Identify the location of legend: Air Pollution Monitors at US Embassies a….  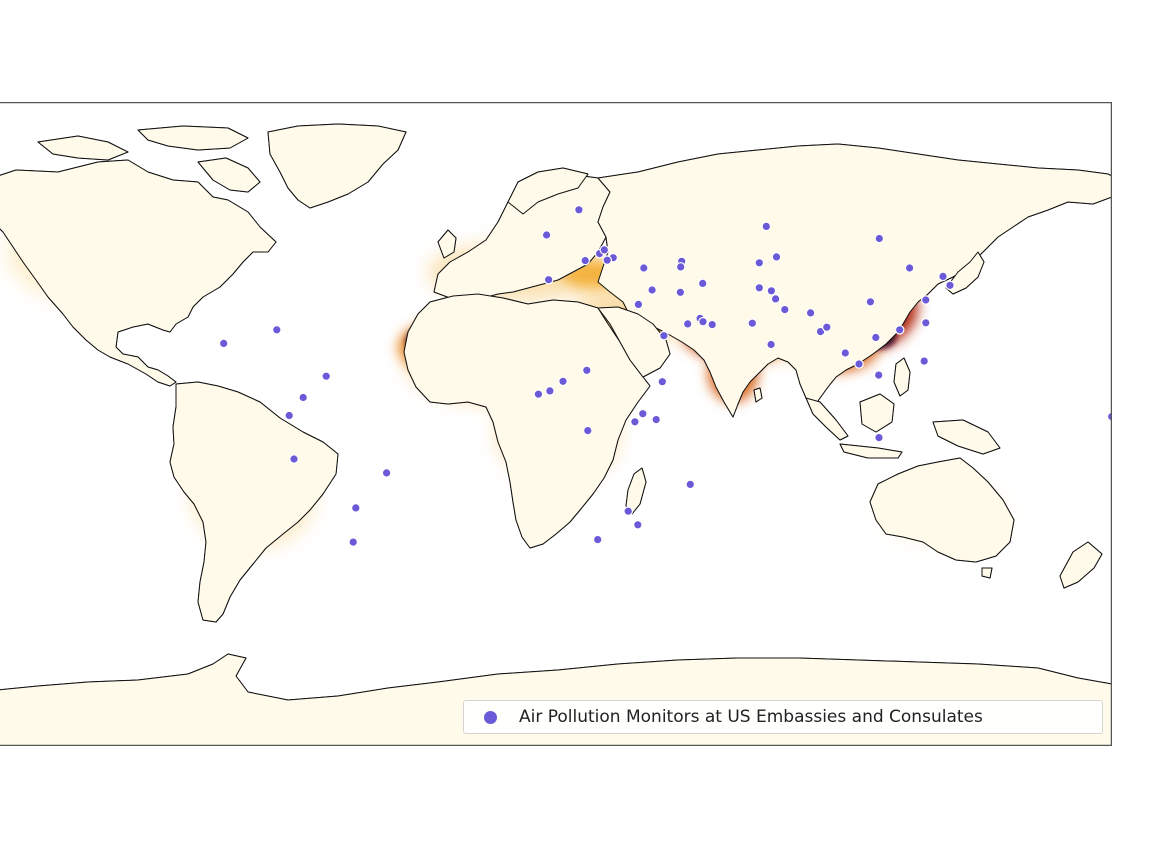
(783, 717).